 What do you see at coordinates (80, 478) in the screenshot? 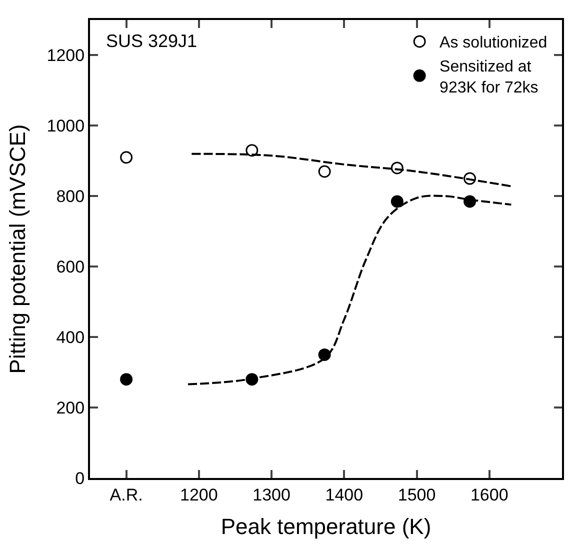
I see `y-tick-label: 0` at bounding box center [80, 478].